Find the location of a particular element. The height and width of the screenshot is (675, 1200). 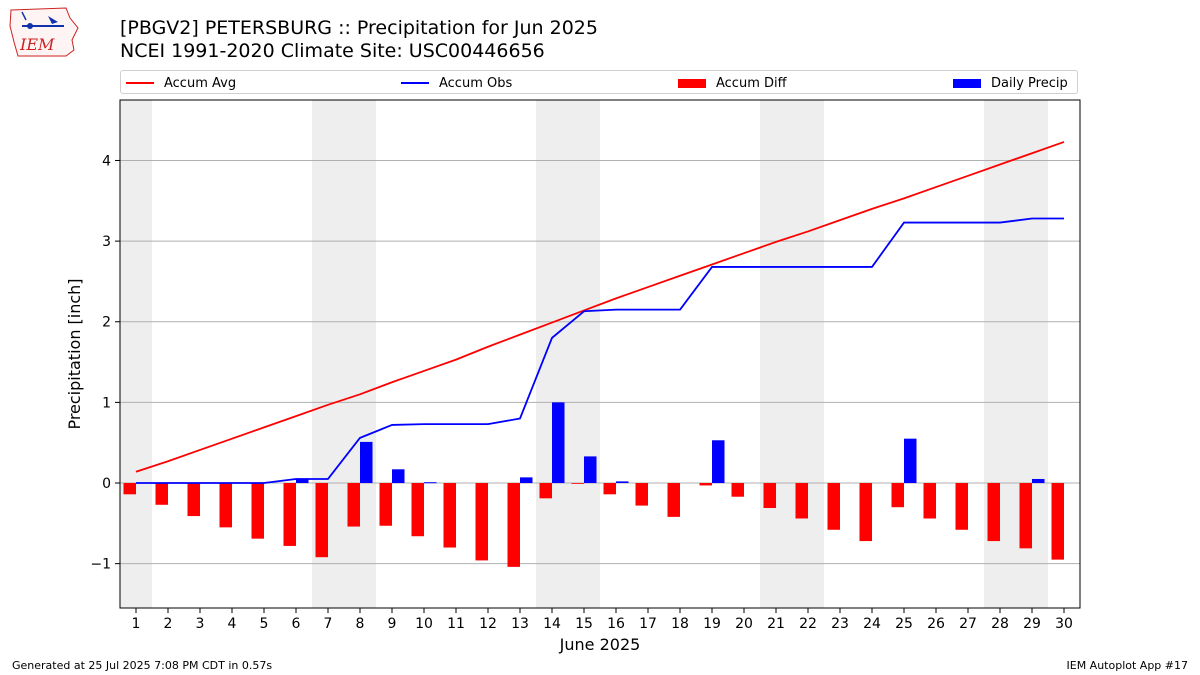

legend-swatch-accum-avg is located at coordinates (140, 83).